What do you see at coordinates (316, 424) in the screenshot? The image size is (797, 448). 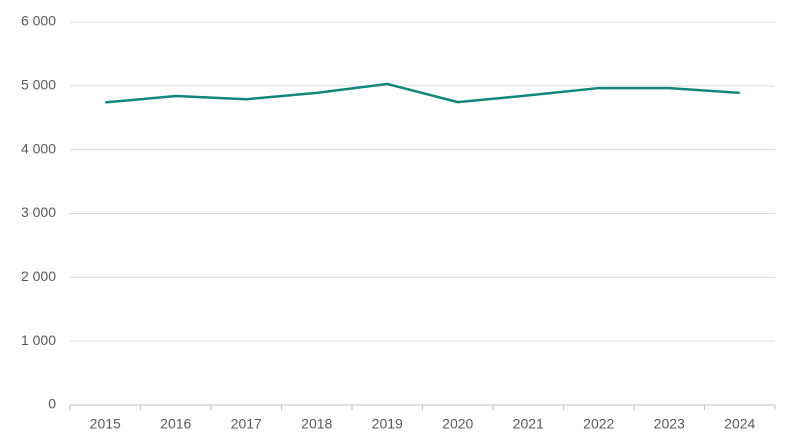 I see `x-tick-label: 2018` at bounding box center [316, 424].